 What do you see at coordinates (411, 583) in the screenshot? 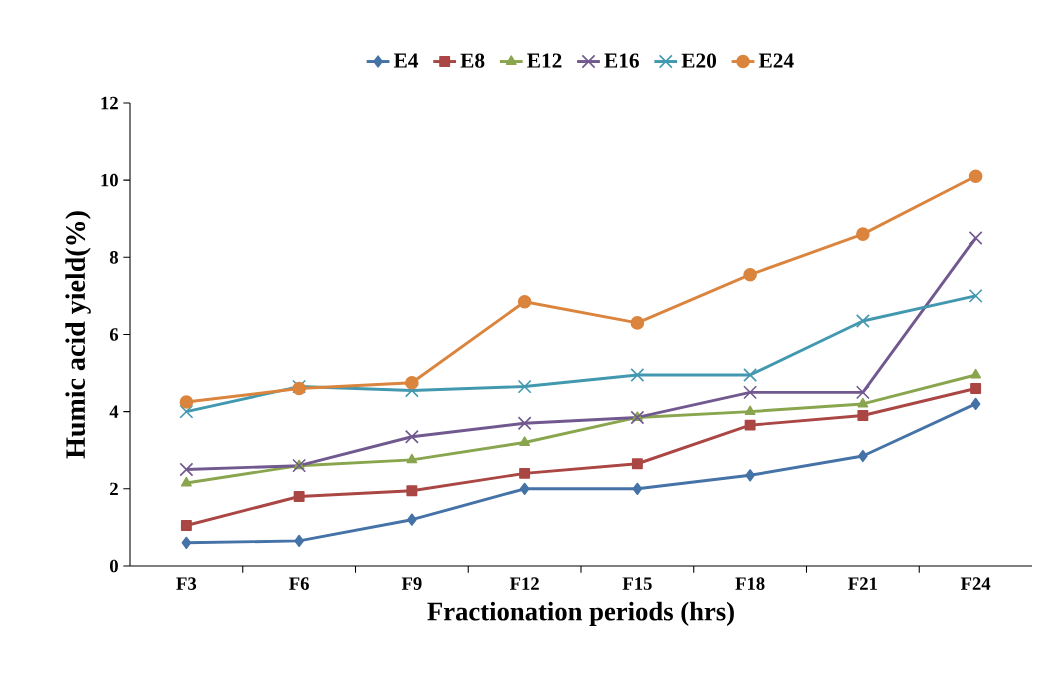
I see `x-tick-label: F9` at bounding box center [411, 583].